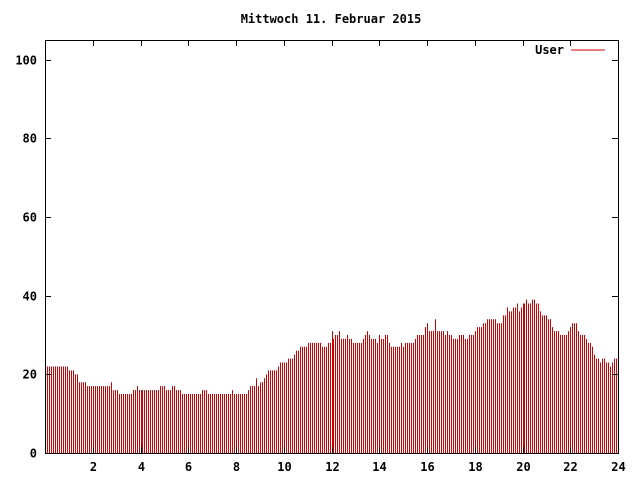 This screenshot has height=480, width=640. What do you see at coordinates (93, 467) in the screenshot?
I see `x-tick-label: 2` at bounding box center [93, 467].